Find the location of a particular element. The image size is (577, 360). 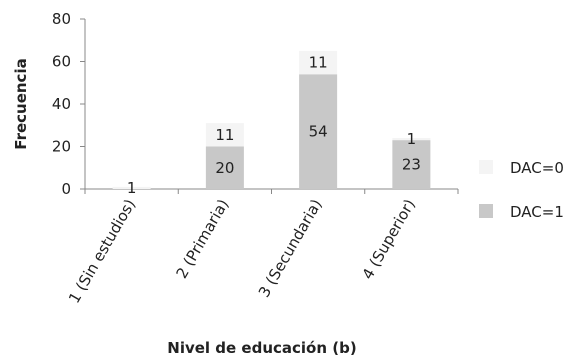

legend-label: DAC=0 is located at coordinates (537, 168).